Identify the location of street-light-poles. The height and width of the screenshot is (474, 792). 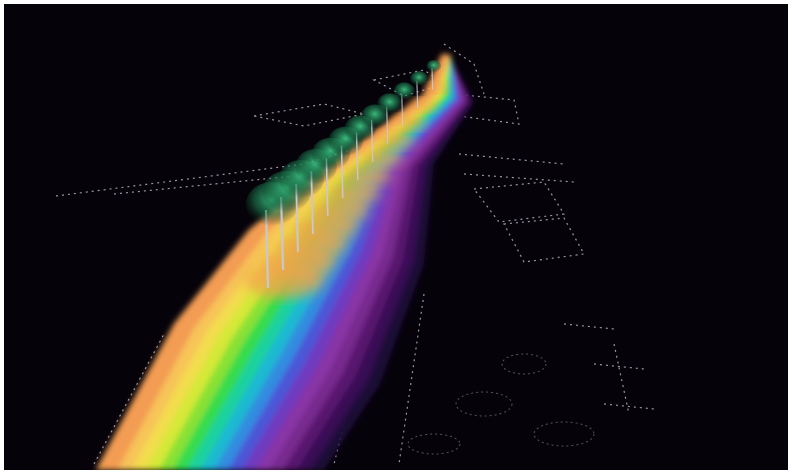
(344, 174).